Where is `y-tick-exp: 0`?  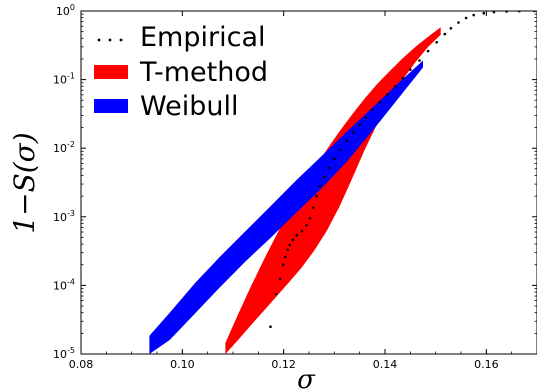
y-tick-exp: 0 is located at coordinates (72, 7).